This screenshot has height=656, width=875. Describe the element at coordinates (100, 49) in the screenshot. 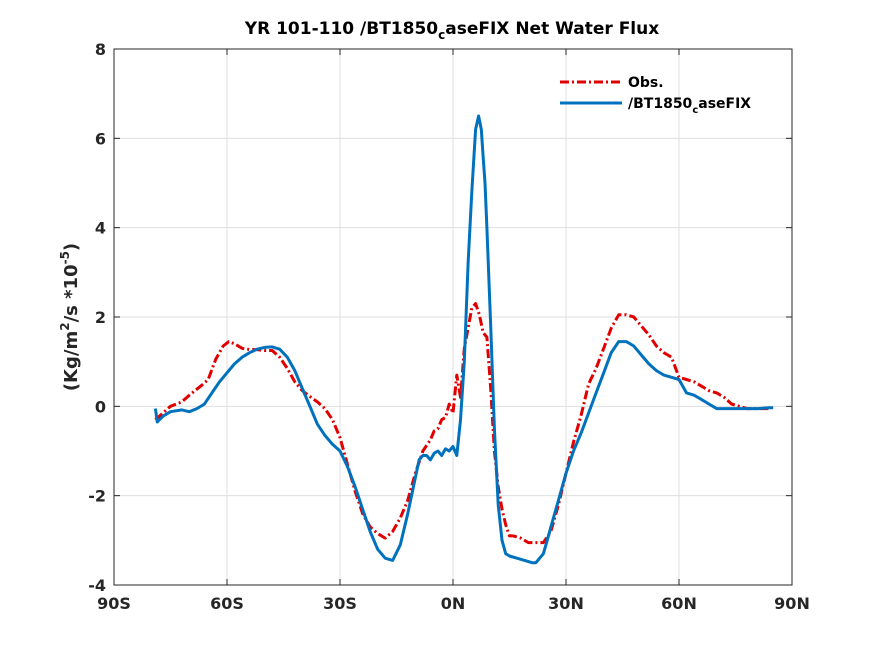

I see `y-tick-label: 8` at that location.